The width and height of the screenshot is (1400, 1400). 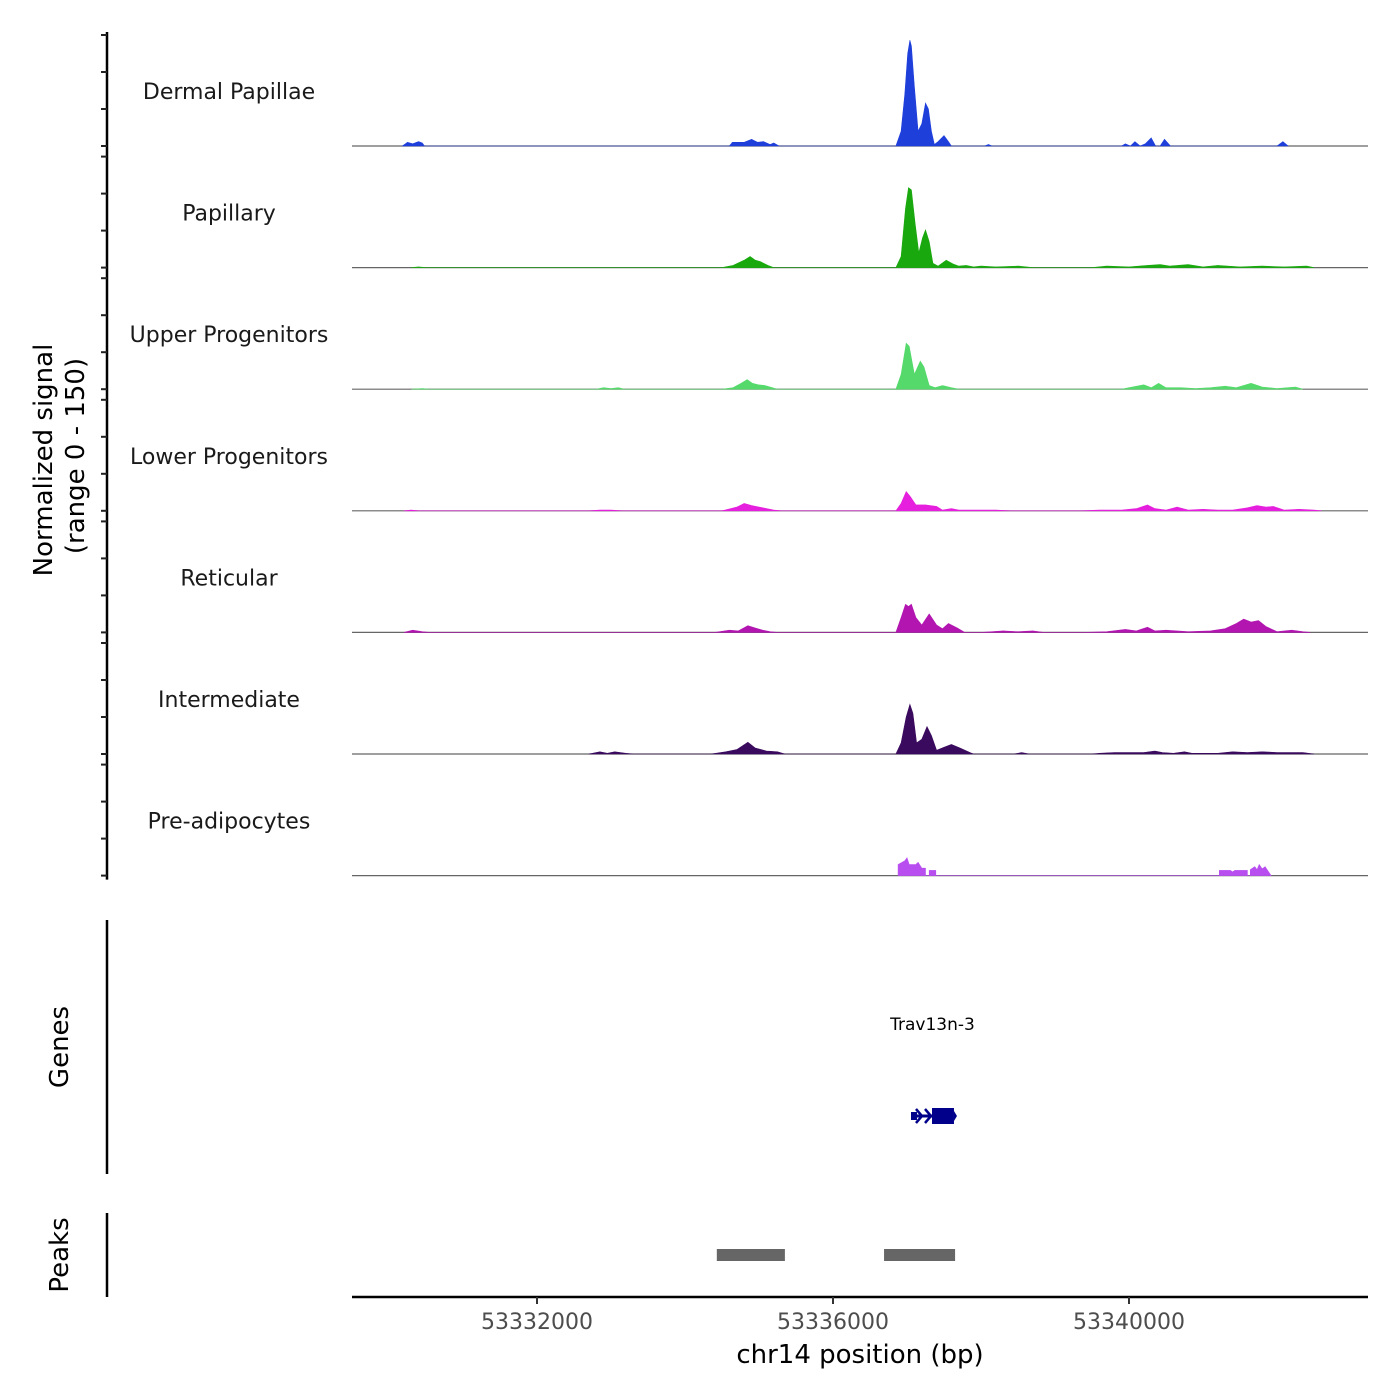 What do you see at coordinates (1129, 1322) in the screenshot?
I see `x-tick-label: 53340000` at bounding box center [1129, 1322].